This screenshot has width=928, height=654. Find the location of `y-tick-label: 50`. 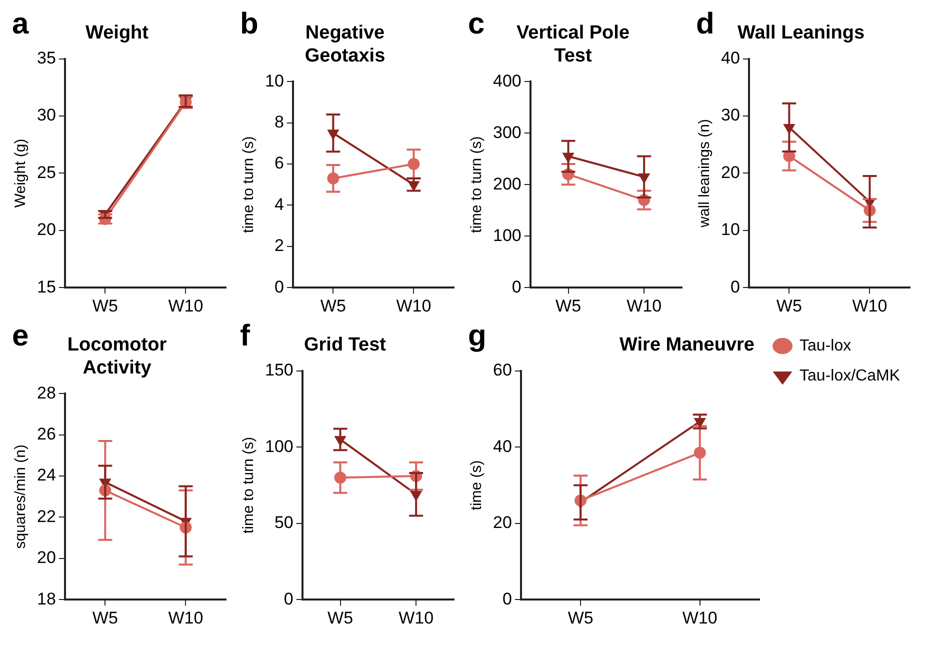

y-tick-label: 50 is located at coordinates (284, 522).